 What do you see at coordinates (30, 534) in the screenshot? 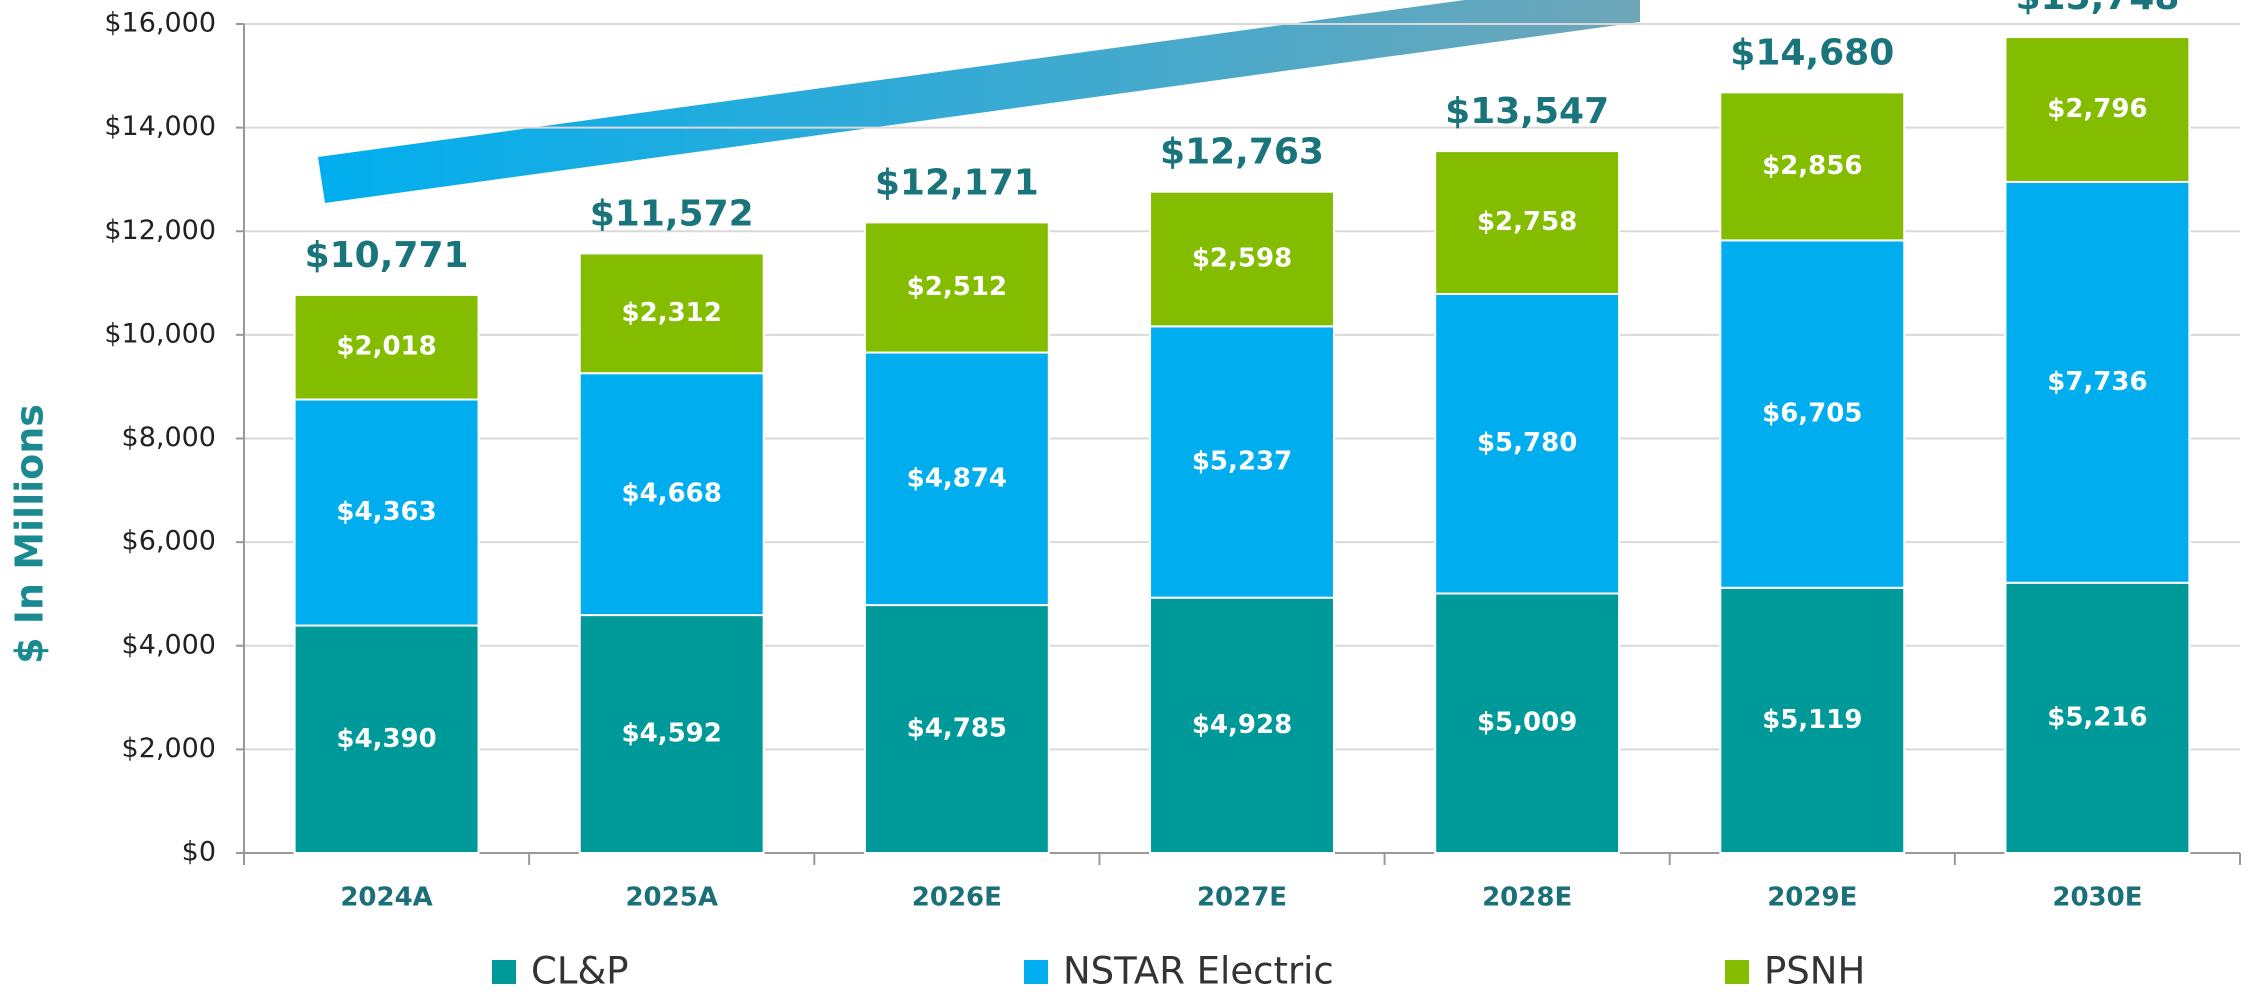
I see `y-axis-title: $ In Millions` at bounding box center [30, 534].